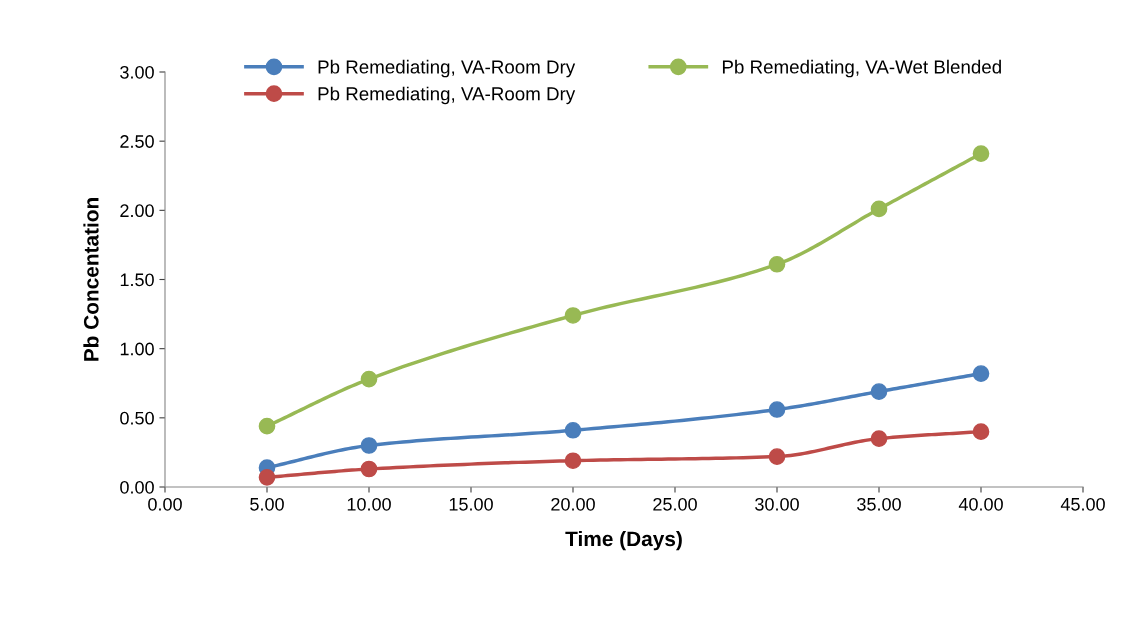 The width and height of the screenshot is (1137, 639). I want to click on y-tick-label: 2.00, so click(137, 211).